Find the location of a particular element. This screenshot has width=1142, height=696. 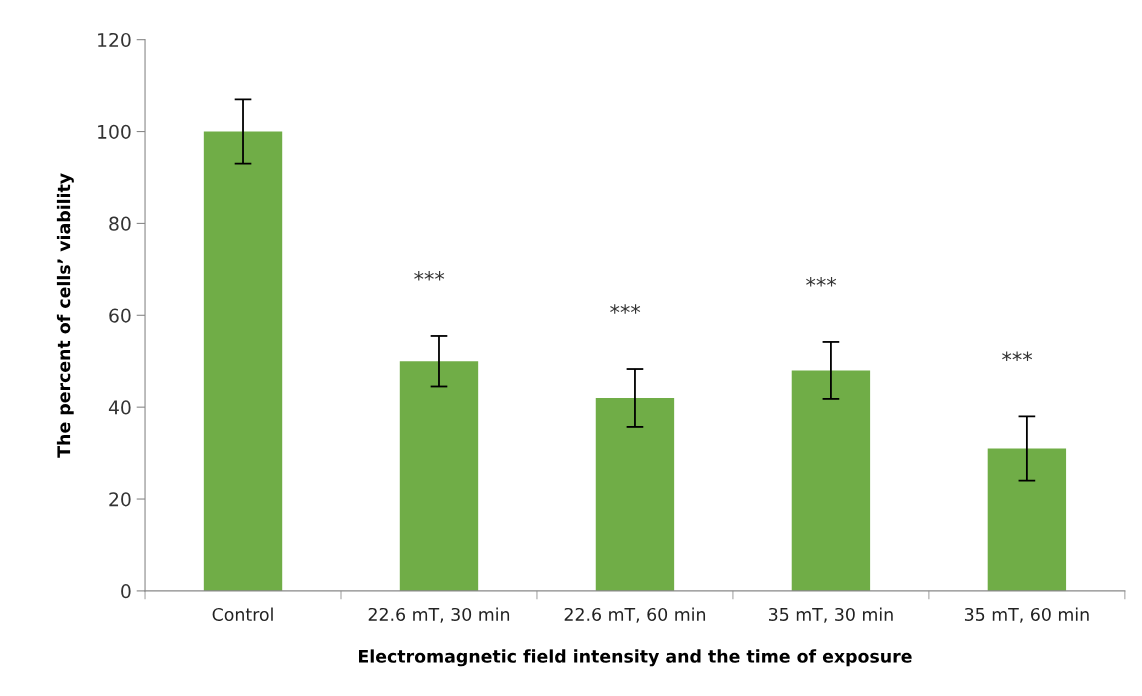

x-tick-label: 35 mT, 60 min is located at coordinates (1026, 615).